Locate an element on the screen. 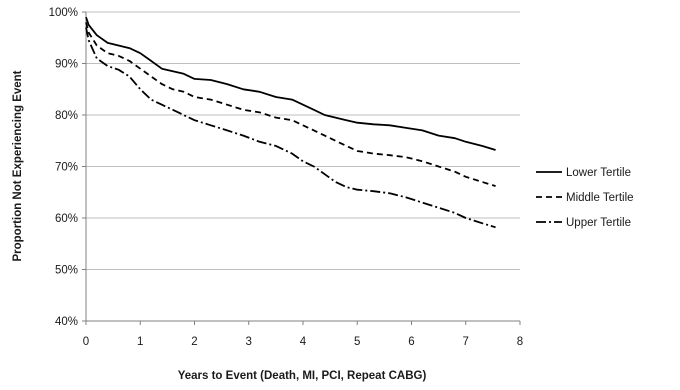  legend-label-2: Middle Tertile is located at coordinates (600, 198).